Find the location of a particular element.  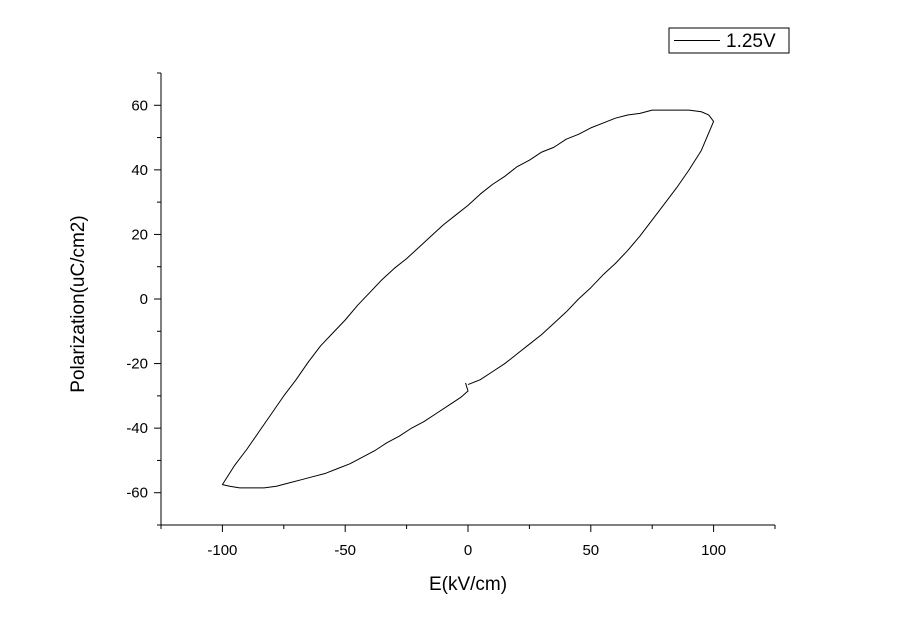

y-tick-label: -40 is located at coordinates (137, 428).